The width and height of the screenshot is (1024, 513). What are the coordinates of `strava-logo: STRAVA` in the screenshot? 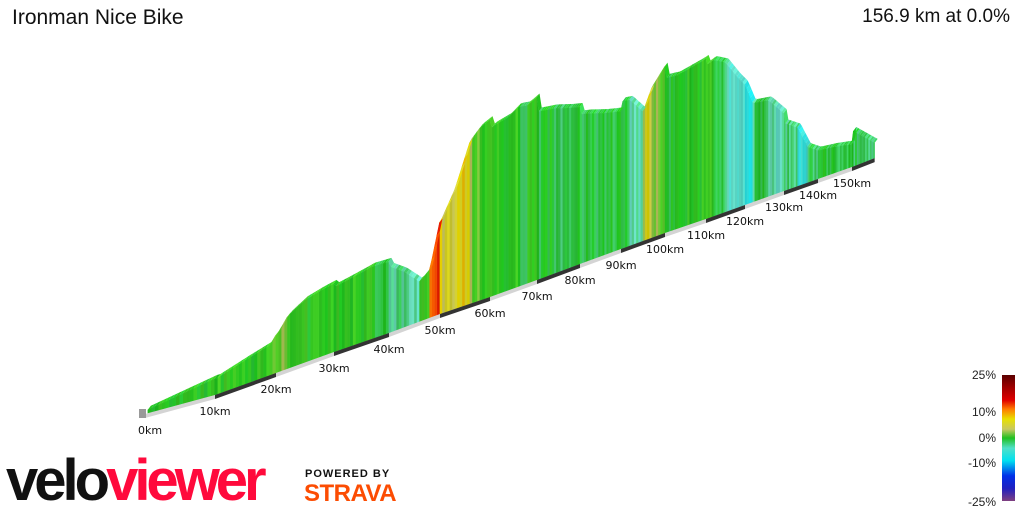 It's located at (350, 493).